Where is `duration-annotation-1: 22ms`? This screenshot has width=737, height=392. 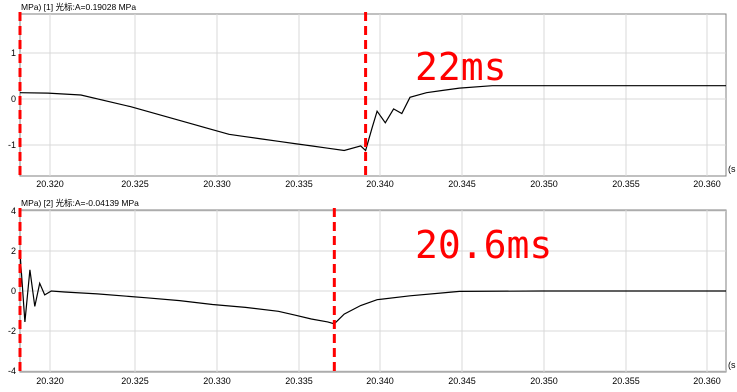 duration-annotation-1: 22ms is located at coordinates (461, 67).